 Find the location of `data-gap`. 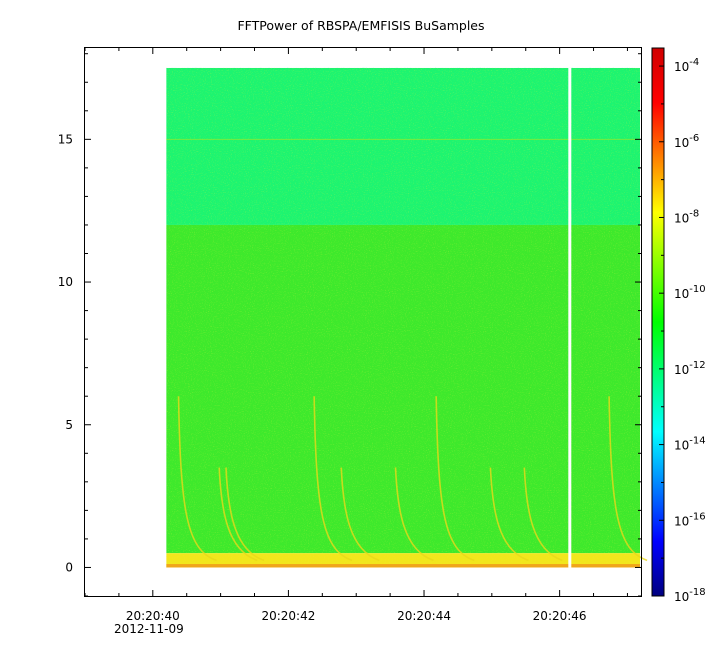

data-gap is located at coordinates (570, 317).